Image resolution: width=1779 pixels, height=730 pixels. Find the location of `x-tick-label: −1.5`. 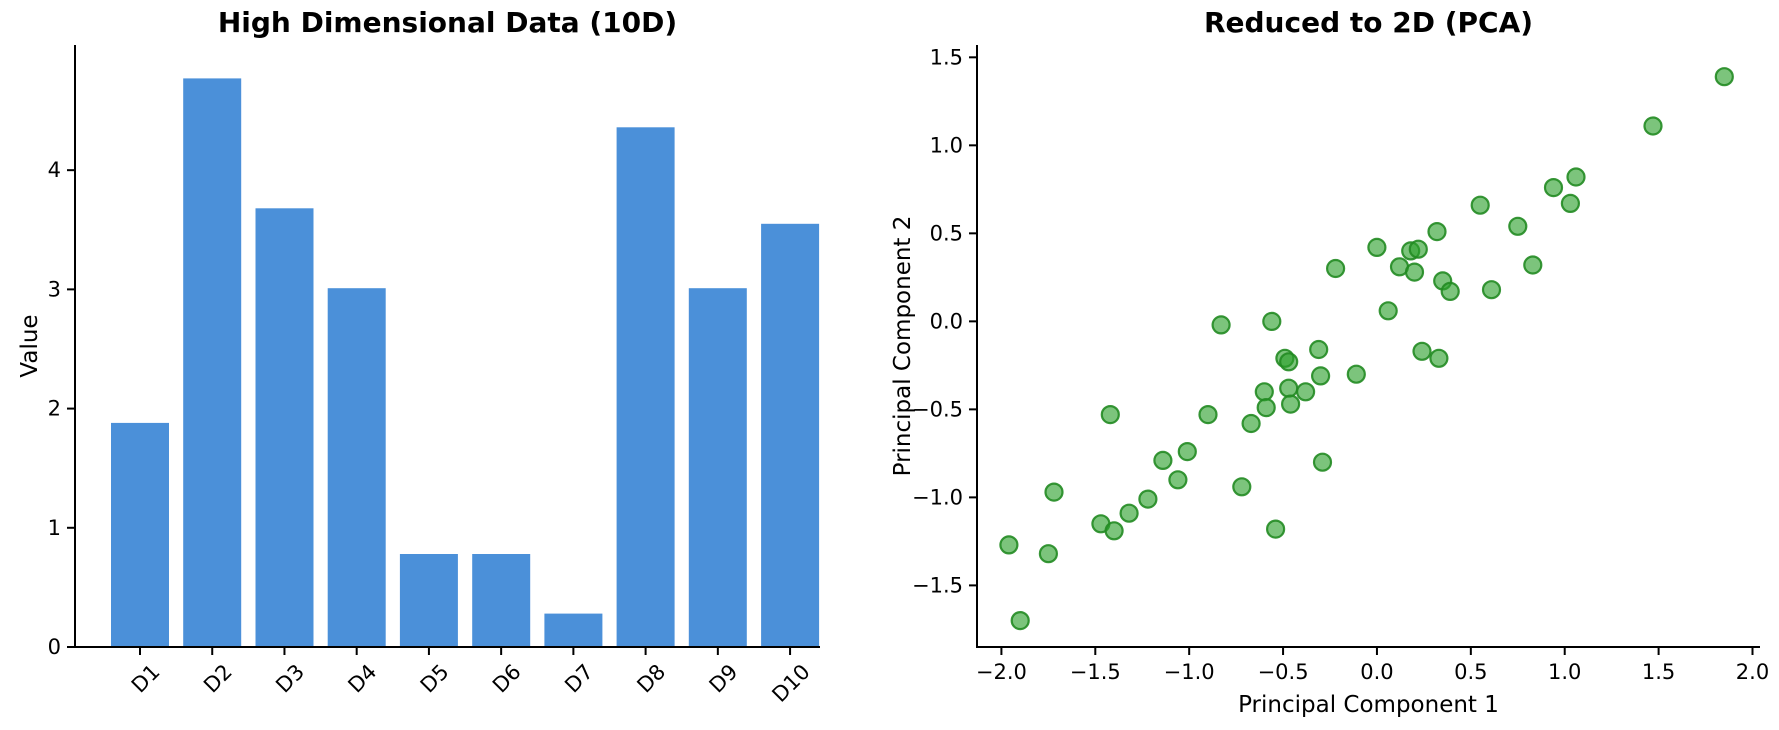

x-tick-label: −1.5 is located at coordinates (1095, 672).